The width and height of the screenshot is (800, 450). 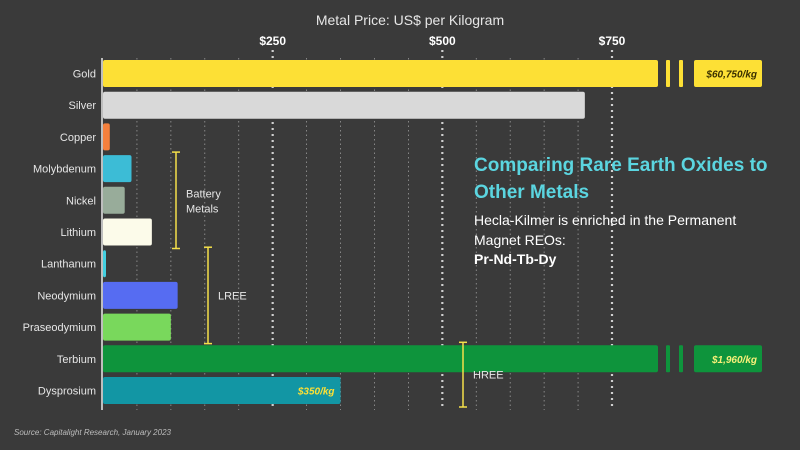 I want to click on category-label-neodymium: Neodymium, so click(x=66, y=296).